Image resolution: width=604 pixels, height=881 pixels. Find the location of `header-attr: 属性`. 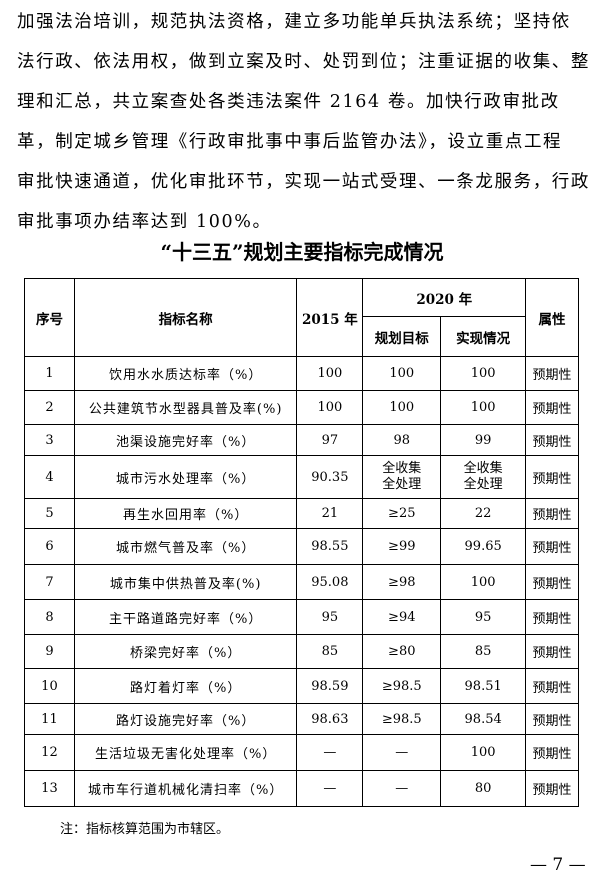

header-attr: 属性 is located at coordinates (552, 317).